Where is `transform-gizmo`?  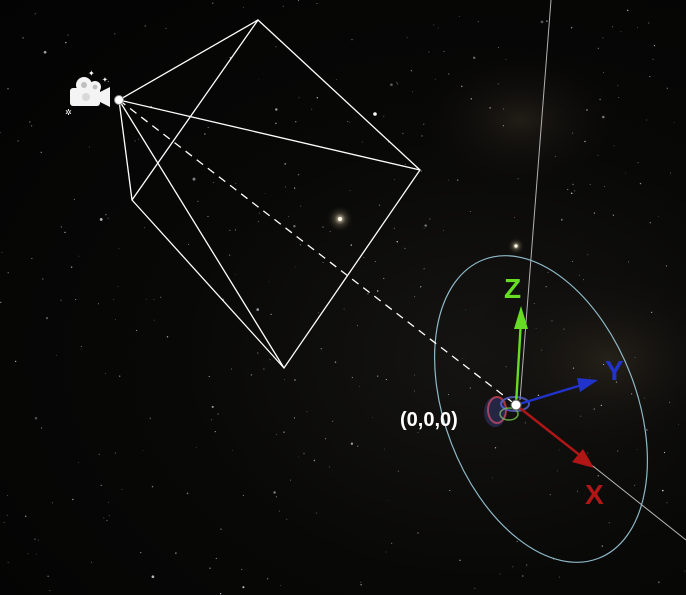 transform-gizmo is located at coordinates (541, 387).